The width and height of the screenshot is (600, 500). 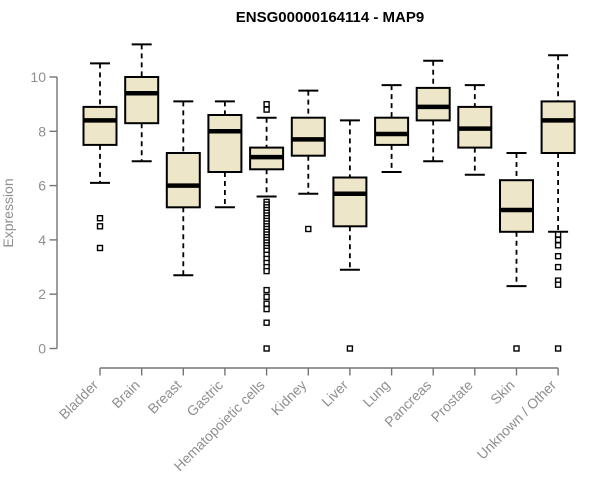 What do you see at coordinates (38, 77) in the screenshot?
I see `y-tick-label-10: 10` at bounding box center [38, 77].